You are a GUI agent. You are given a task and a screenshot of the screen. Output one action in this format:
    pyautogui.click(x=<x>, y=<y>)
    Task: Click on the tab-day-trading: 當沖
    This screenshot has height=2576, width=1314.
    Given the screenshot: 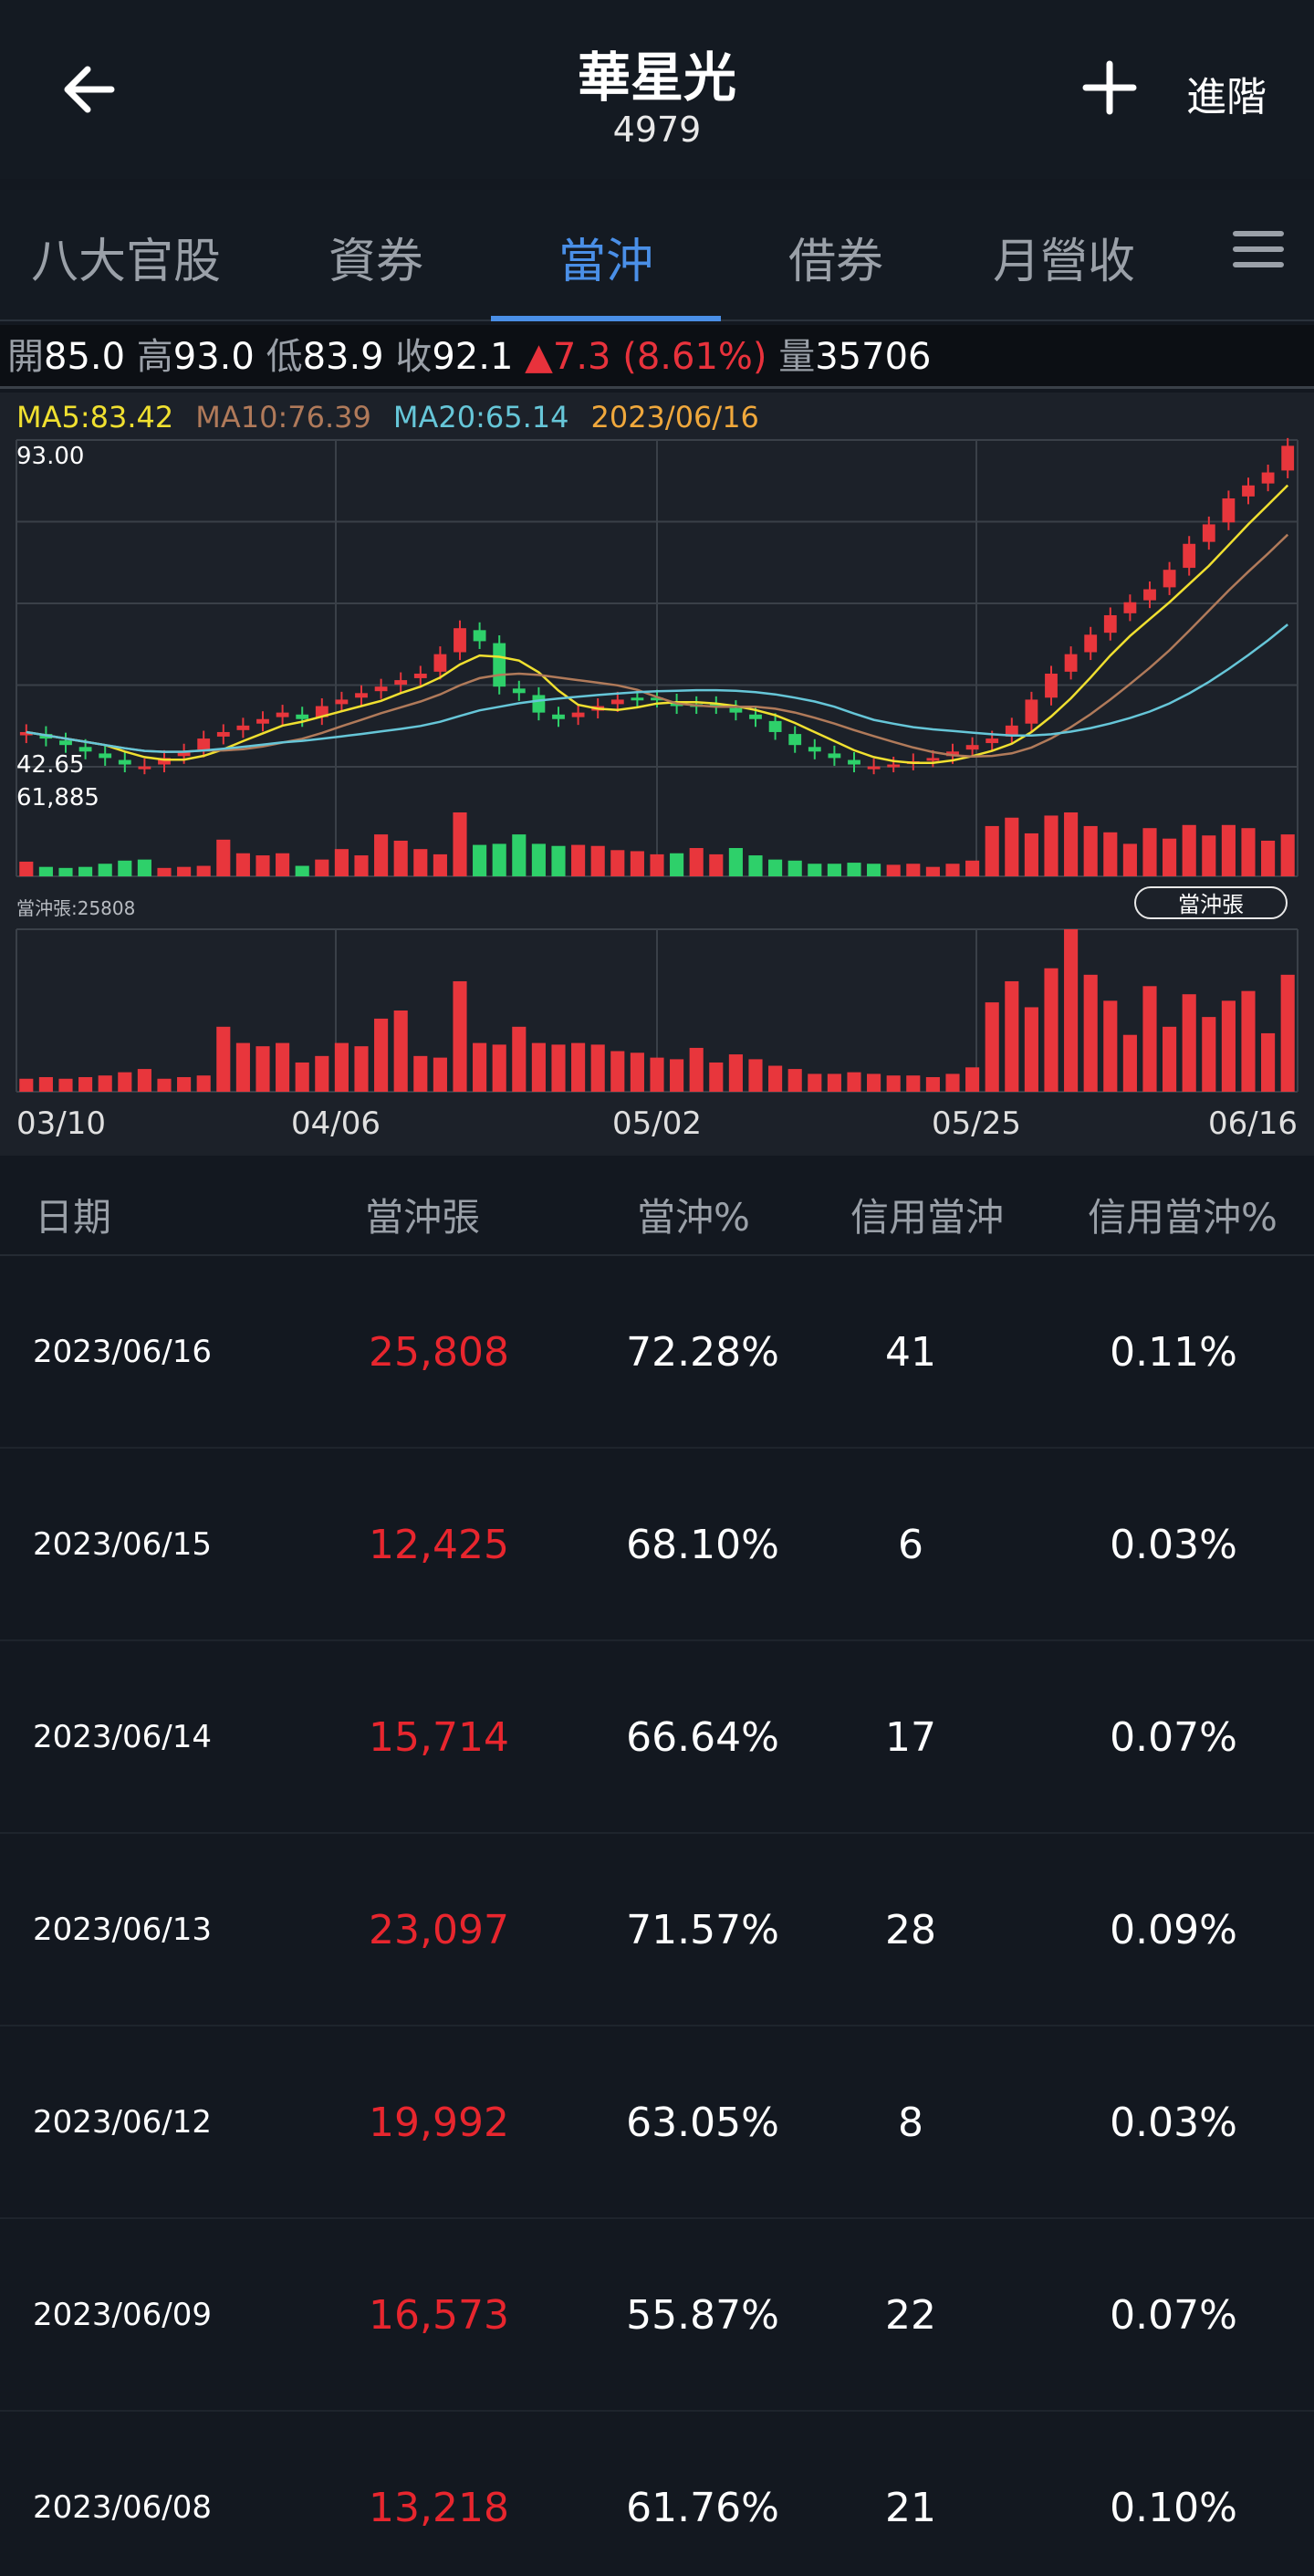 What is the action you would take?
    pyautogui.click(x=605, y=262)
    